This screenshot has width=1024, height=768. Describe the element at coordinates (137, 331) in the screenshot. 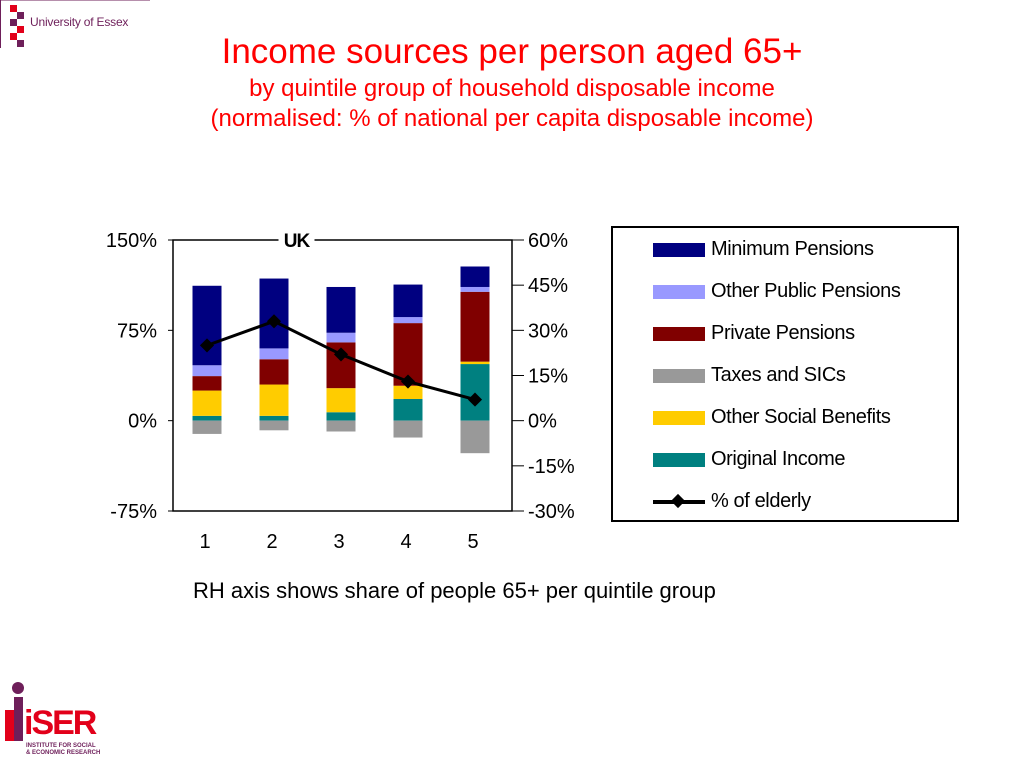

I see `y-tick-label: 75%` at that location.